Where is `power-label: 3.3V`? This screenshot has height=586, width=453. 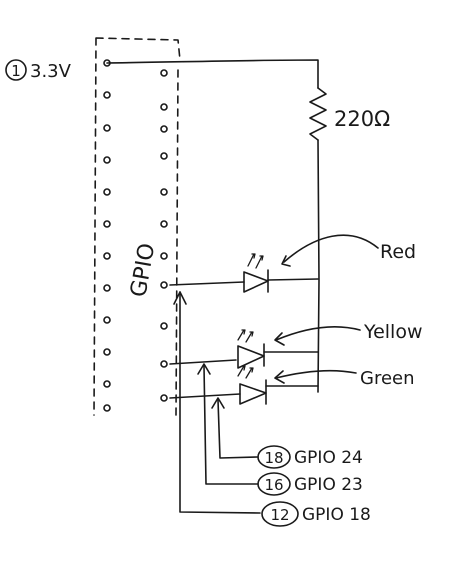
power-label: 3.3V is located at coordinates (51, 71).